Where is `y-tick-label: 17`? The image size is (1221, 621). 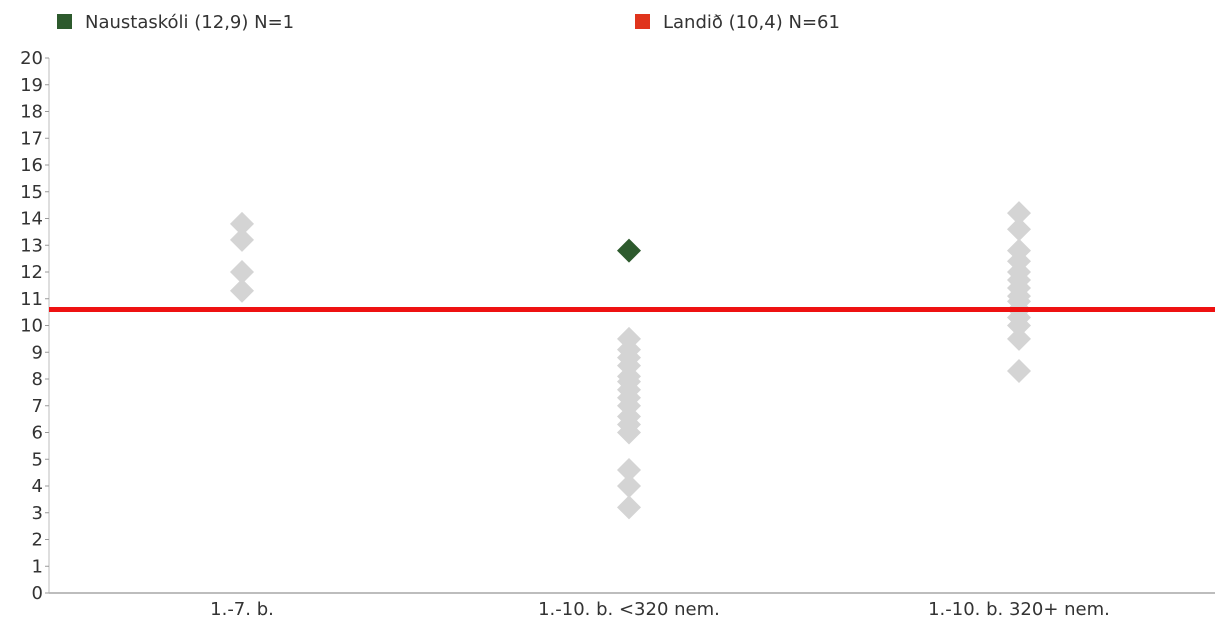 y-tick-label: 17 is located at coordinates (31, 138).